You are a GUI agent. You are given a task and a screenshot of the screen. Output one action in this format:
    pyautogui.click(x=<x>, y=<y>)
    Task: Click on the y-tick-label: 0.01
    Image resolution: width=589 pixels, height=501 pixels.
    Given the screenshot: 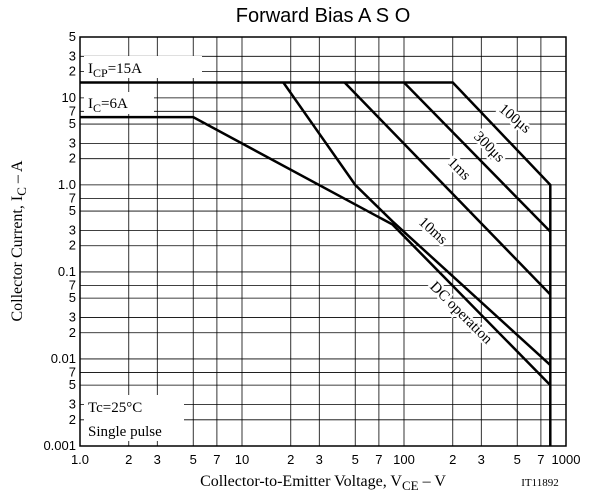 What is the action you would take?
    pyautogui.click(x=63, y=358)
    